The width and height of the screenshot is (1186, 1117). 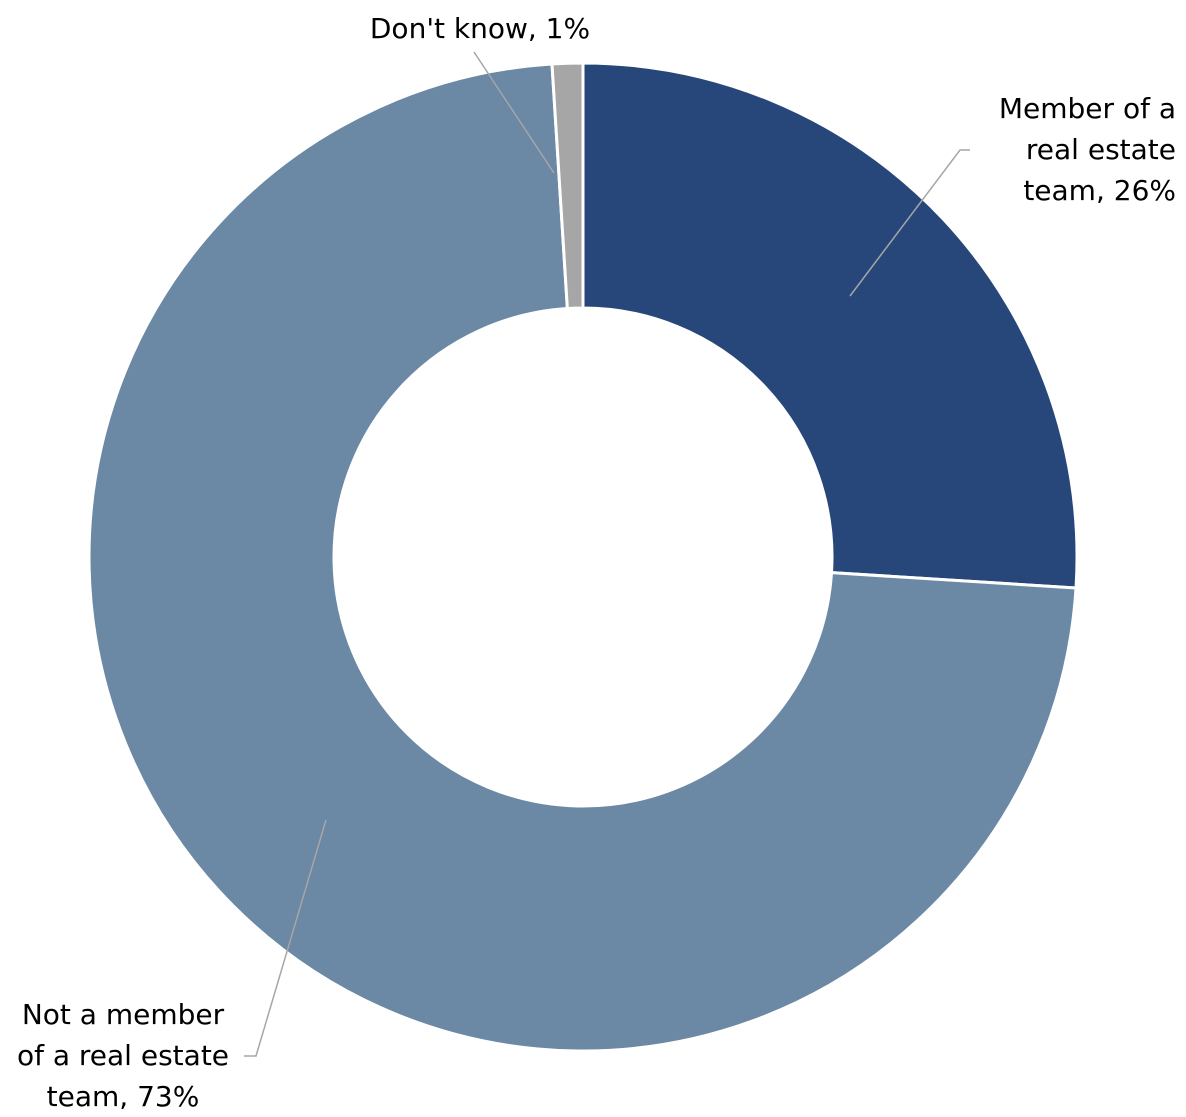 I want to click on slice-label-line: of a real estate, so click(x=123, y=1055).